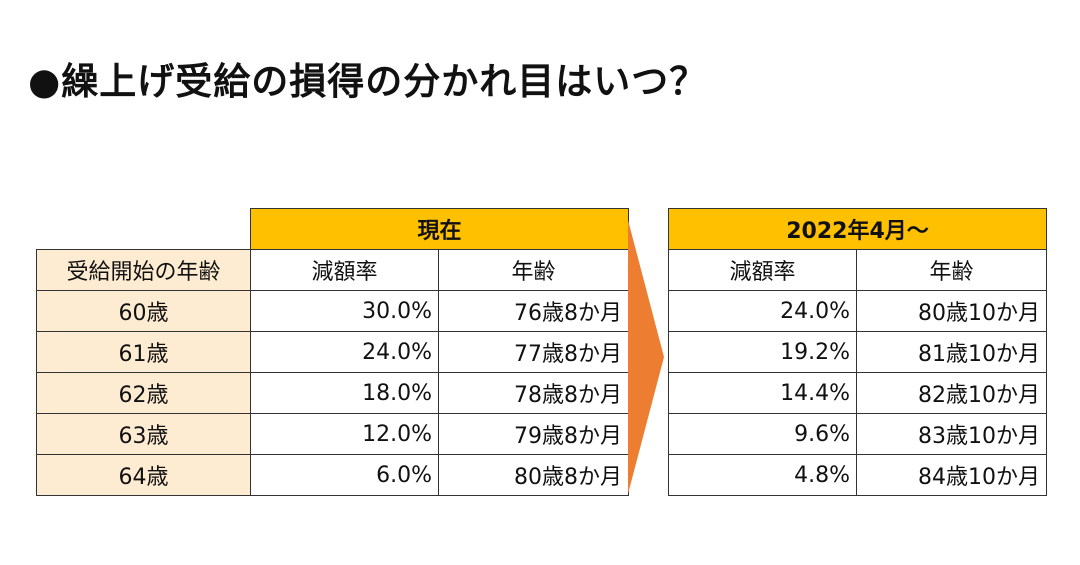  What do you see at coordinates (533, 434) in the screenshot?
I see `breakeven-age-cell: 79歳8か月` at bounding box center [533, 434].